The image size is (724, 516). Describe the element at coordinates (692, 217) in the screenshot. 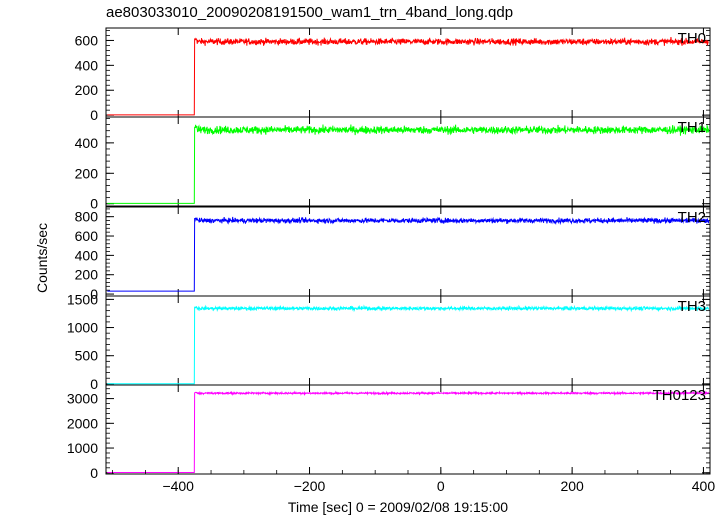

I see `series-label: TH2` at that location.